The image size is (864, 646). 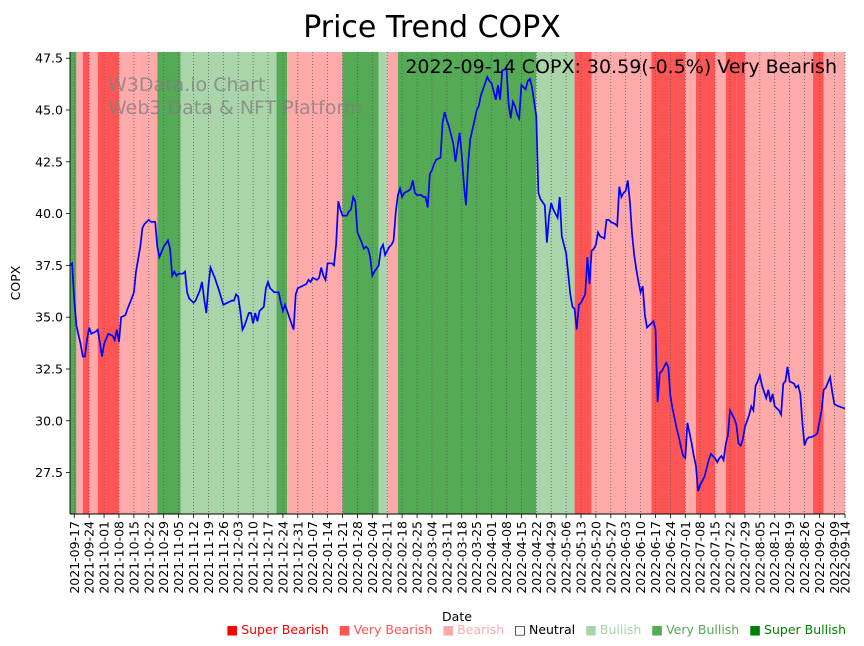 I want to click on legend-item-bullish: ■ Bullish, so click(x=613, y=629).